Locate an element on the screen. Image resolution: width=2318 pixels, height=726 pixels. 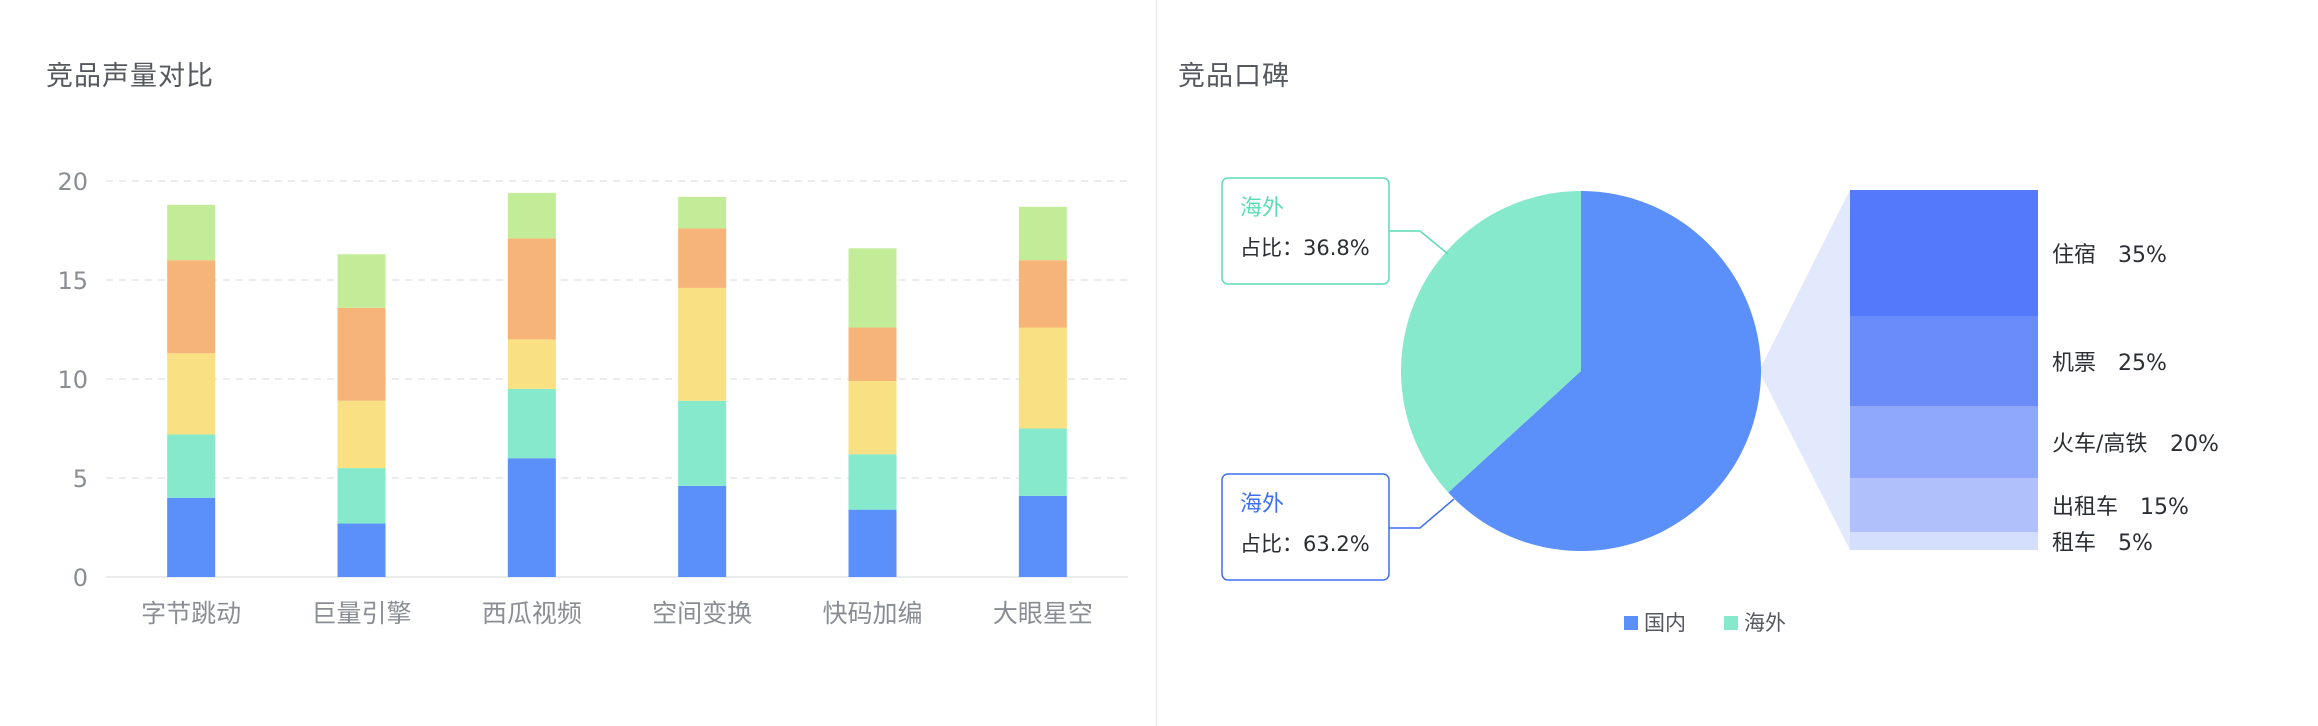
legend-label: 海外 is located at coordinates (1765, 623).